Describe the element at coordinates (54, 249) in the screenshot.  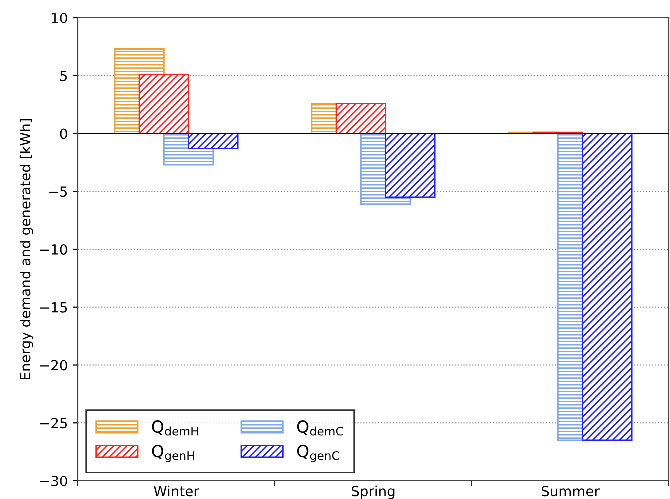
I see `y-tick-label: −10` at that location.